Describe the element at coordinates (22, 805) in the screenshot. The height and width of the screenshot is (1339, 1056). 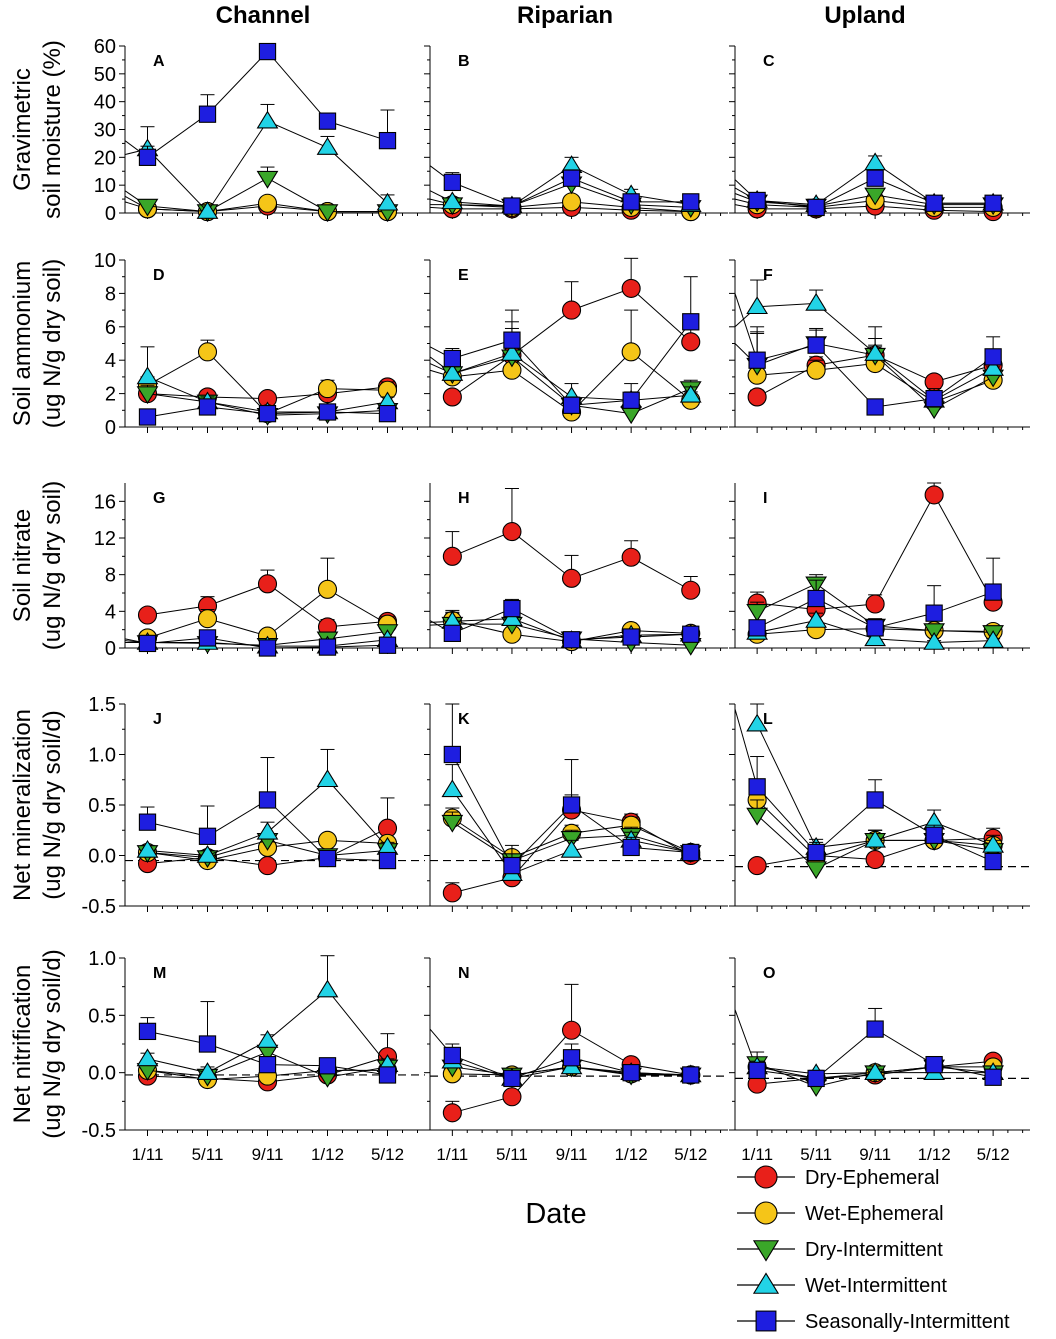
I see `y-axis-label: Net mineralization` at that location.